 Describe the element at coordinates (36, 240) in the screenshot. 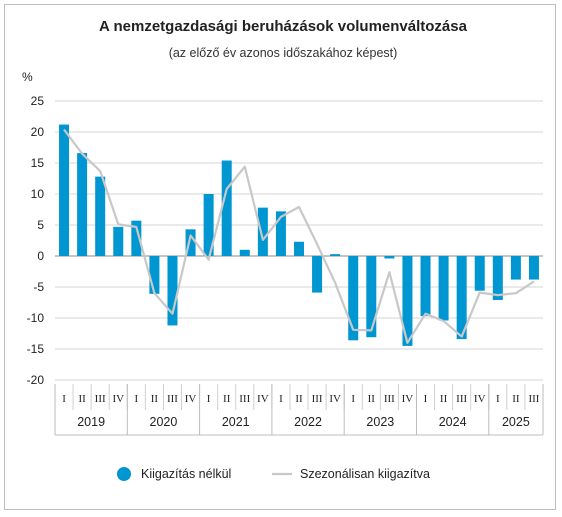

I see `y-axis: 25 20 15 10 5 0 -5 -10 -15 -20` at that location.